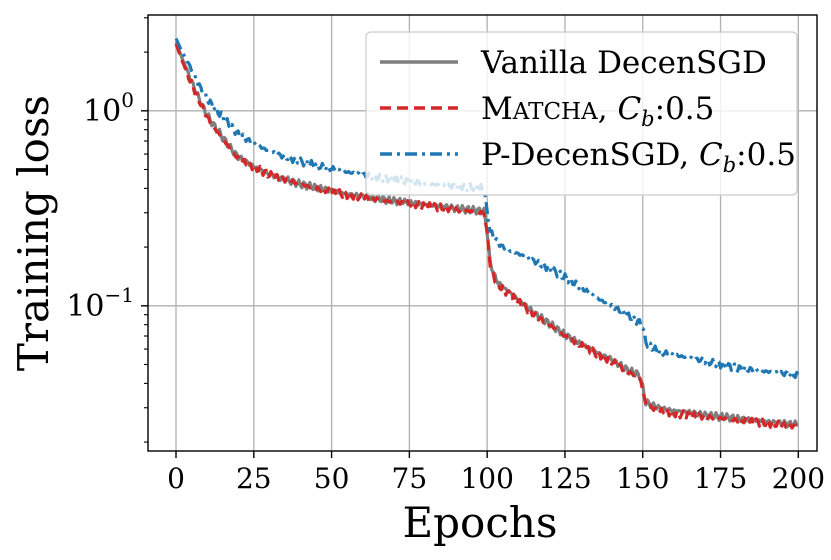  I want to click on x-tick-label: 200, so click(798, 478).